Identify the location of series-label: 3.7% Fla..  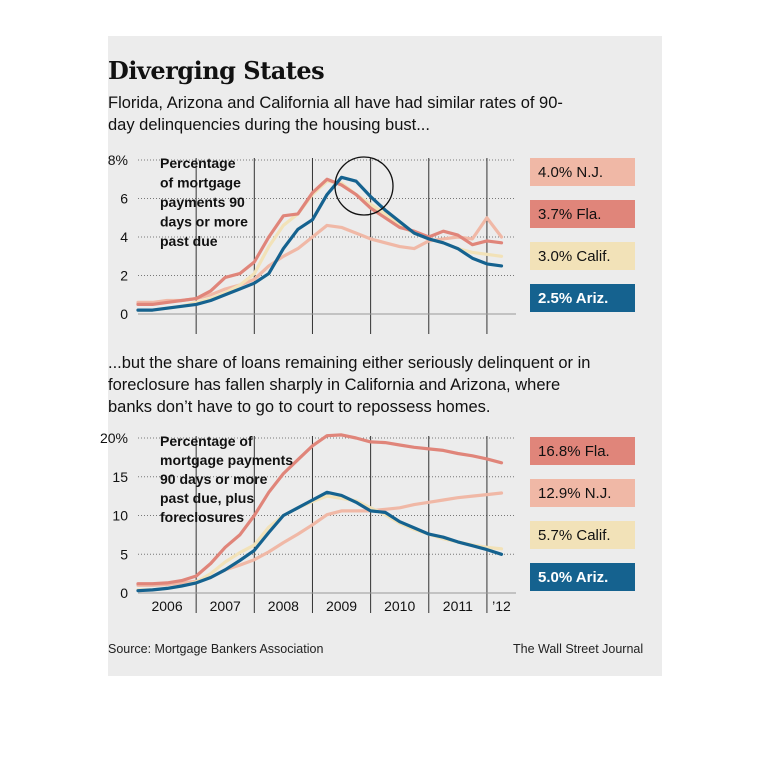
(569, 214).